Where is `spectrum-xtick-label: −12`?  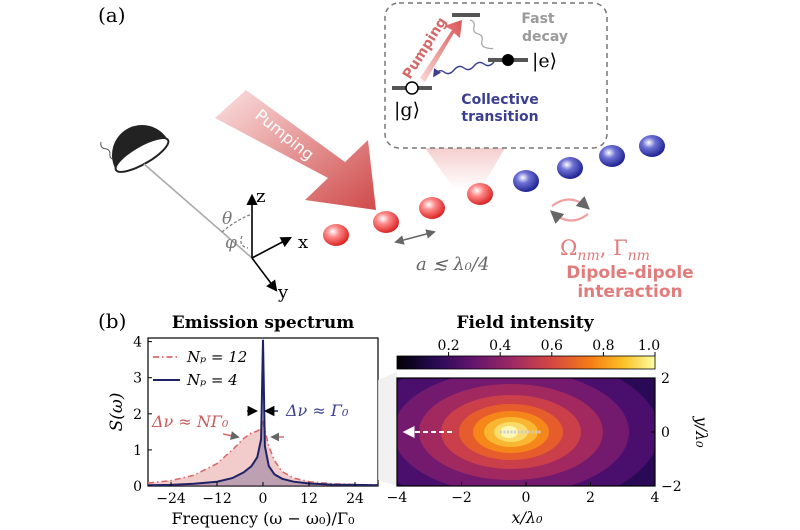
spectrum-xtick-label: −12 is located at coordinates (217, 499).